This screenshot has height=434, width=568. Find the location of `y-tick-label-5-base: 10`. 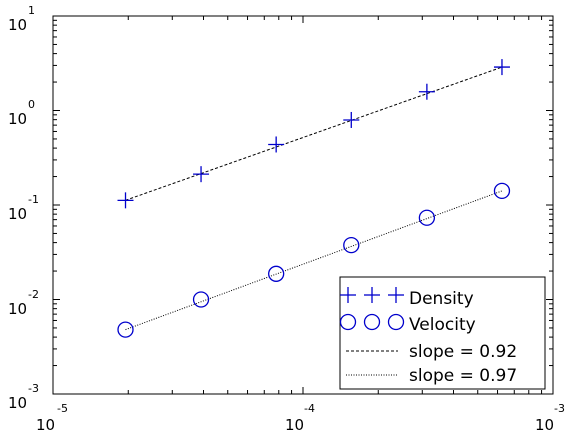

y-tick-label-5-base: 10 is located at coordinates (17, 25).